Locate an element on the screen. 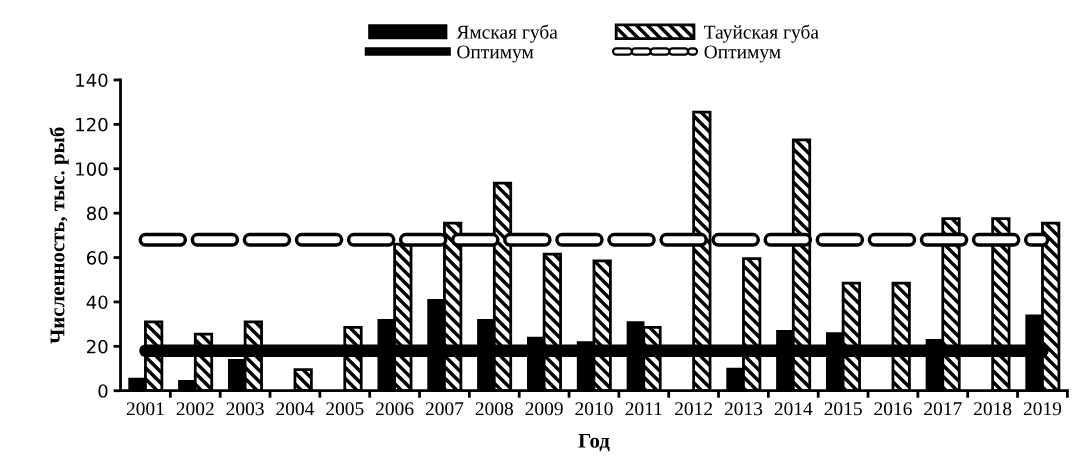  x-tick-label: 2006 is located at coordinates (395, 409).